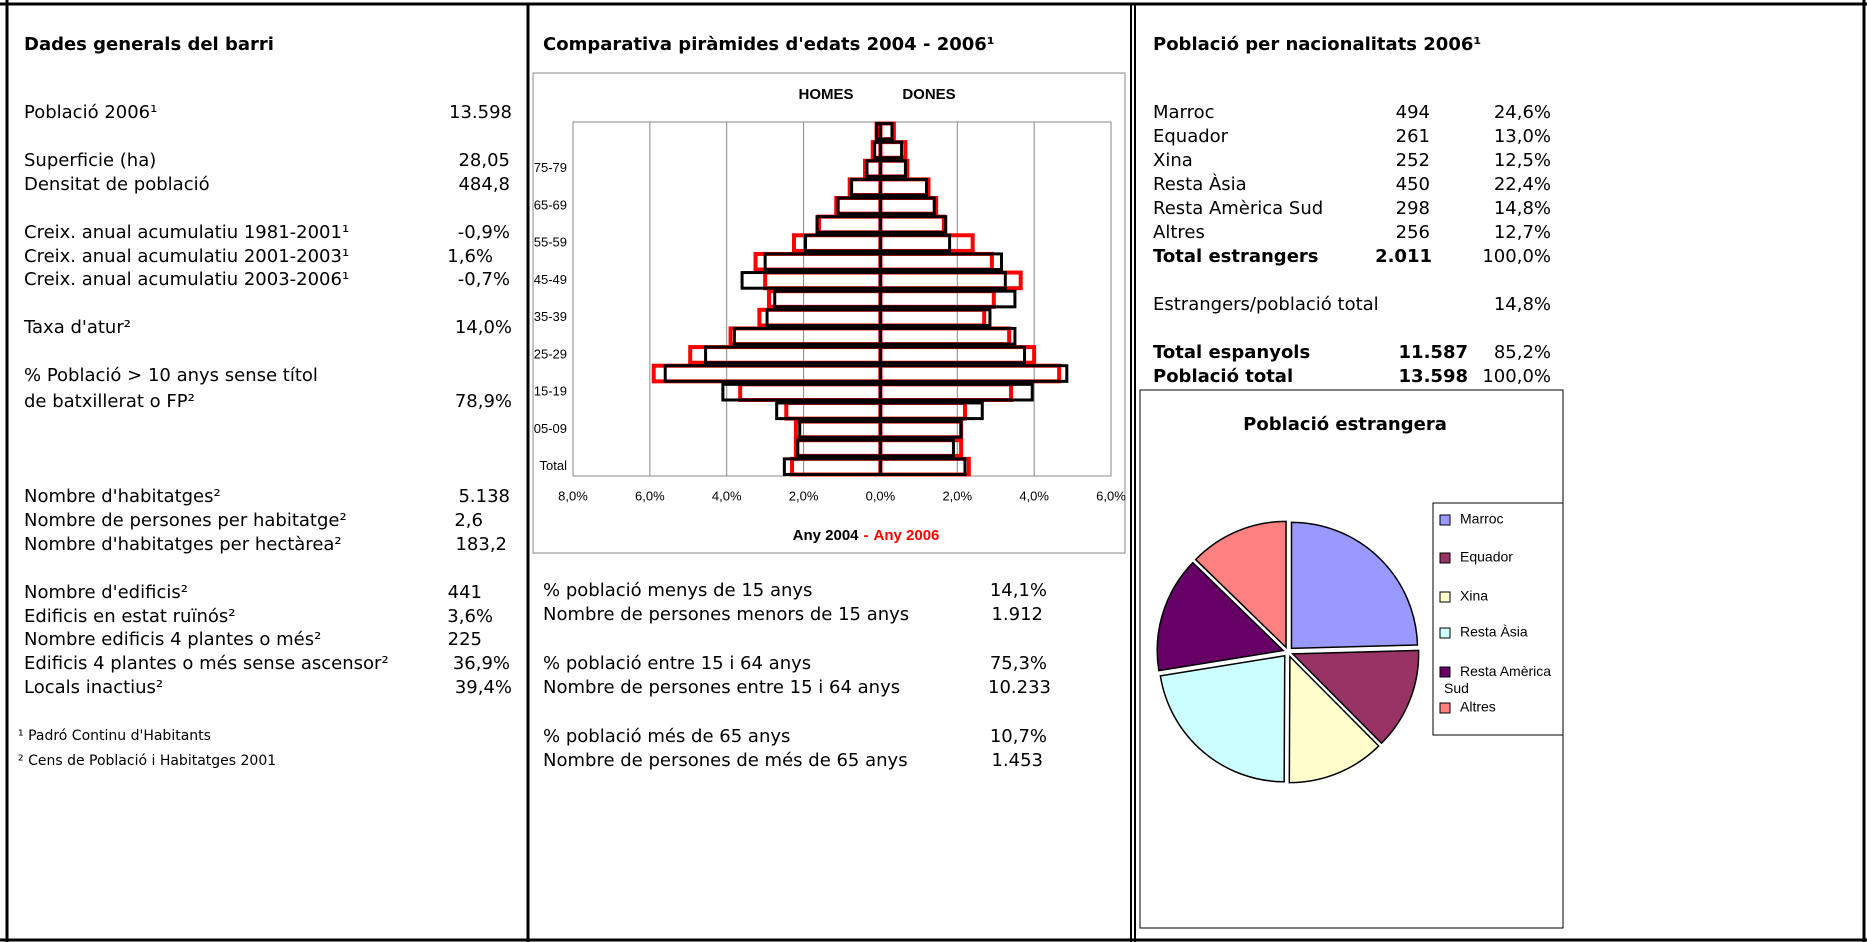 This screenshot has width=1867, height=942. What do you see at coordinates (825, 94) in the screenshot?
I see `side-label: HOMES` at bounding box center [825, 94].